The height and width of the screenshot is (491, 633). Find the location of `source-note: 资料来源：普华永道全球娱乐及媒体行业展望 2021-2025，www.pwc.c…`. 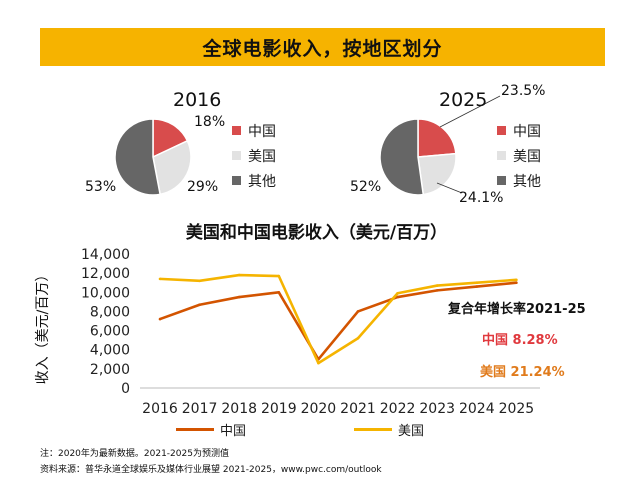

source-note: 资料来源：普华永道全球娱乐及媒体行业展望 2021-2025，www.pwc.c… is located at coordinates (211, 470).